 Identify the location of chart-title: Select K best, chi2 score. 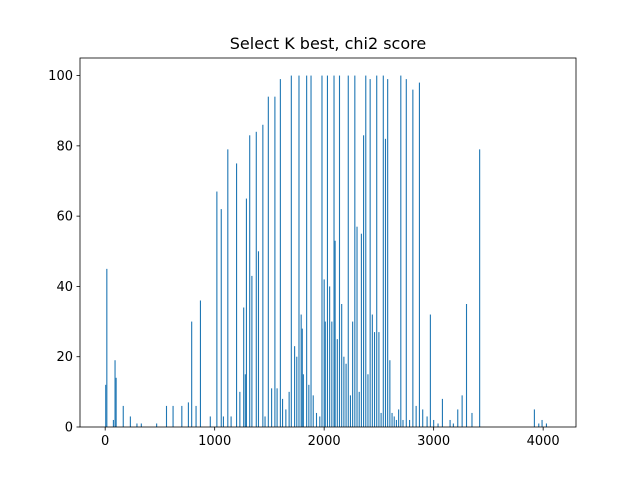
(328, 43).